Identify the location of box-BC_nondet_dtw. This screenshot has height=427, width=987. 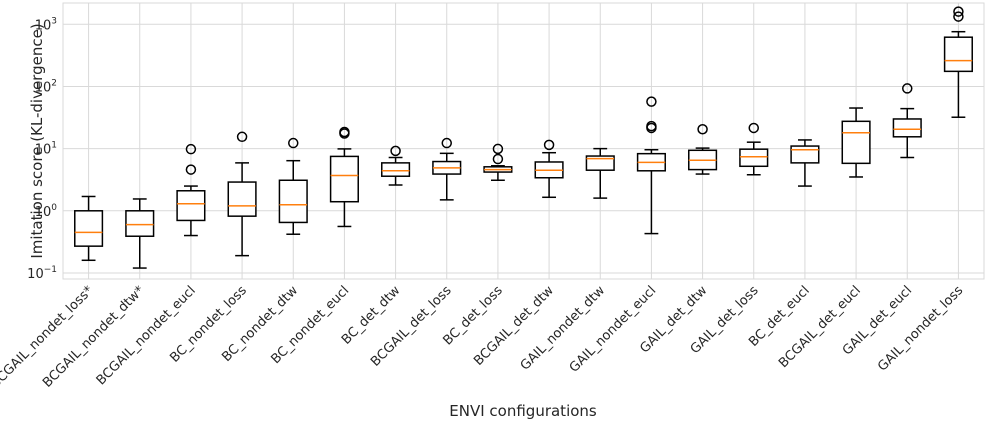
(293, 186).